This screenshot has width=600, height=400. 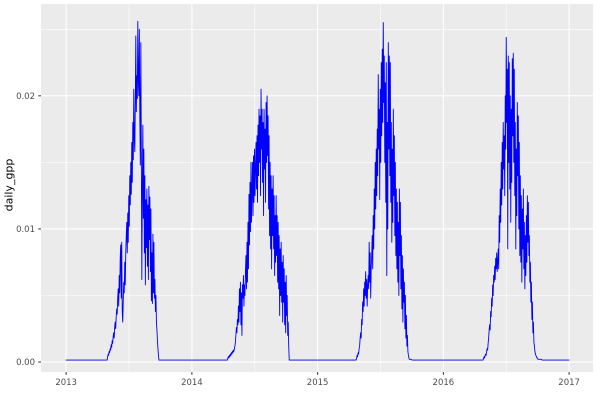 What do you see at coordinates (9, 185) in the screenshot?
I see `y-axis-title: daily_gpp` at bounding box center [9, 185].